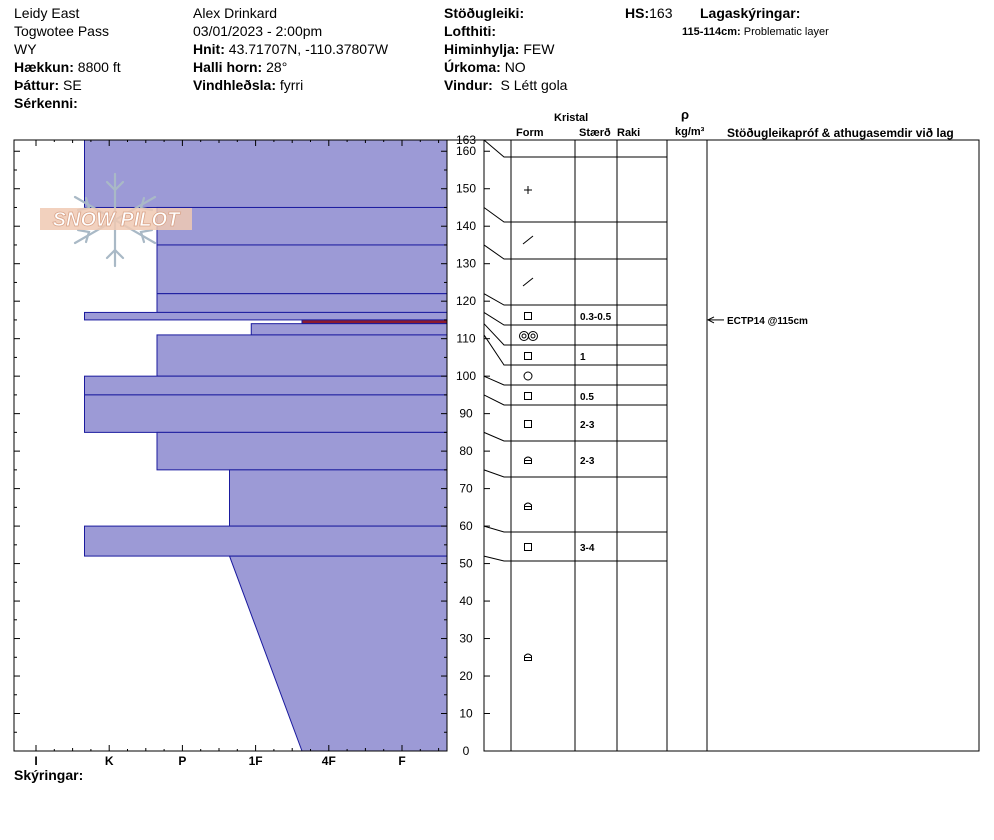 This screenshot has height=840, width=994. Describe the element at coordinates (466, 639) in the screenshot. I see `y-tick-label: 30` at that location.